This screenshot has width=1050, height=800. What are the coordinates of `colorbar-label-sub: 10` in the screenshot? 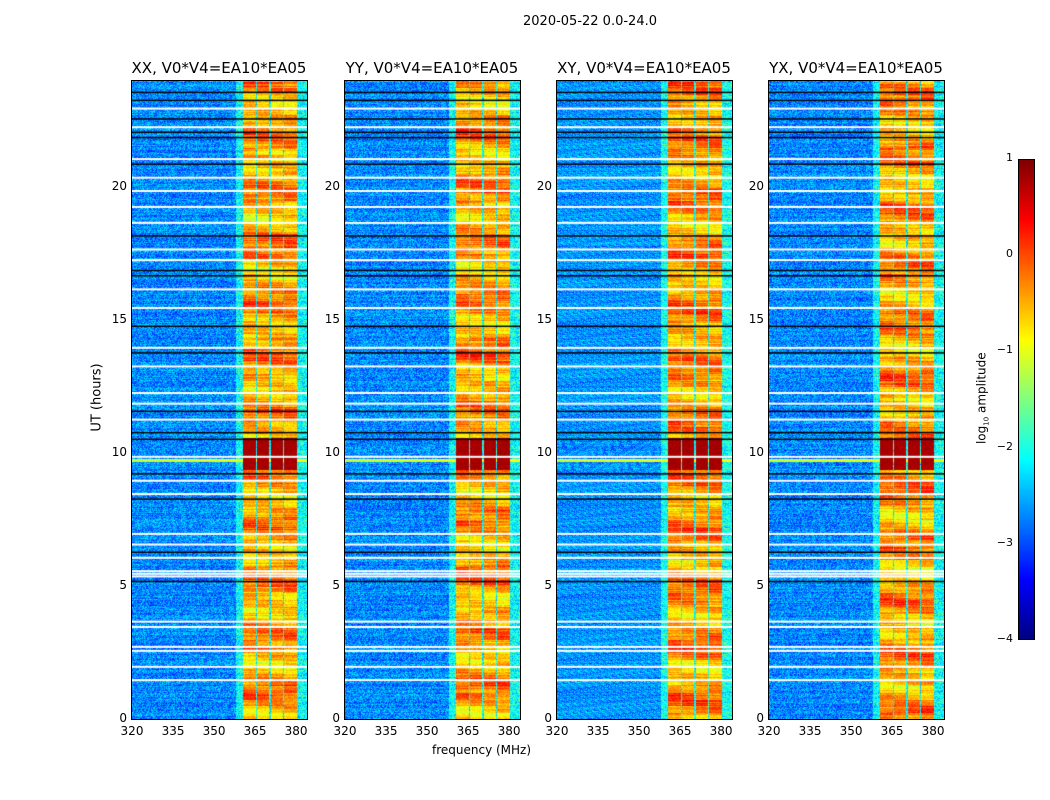 It's located at (986, 421).